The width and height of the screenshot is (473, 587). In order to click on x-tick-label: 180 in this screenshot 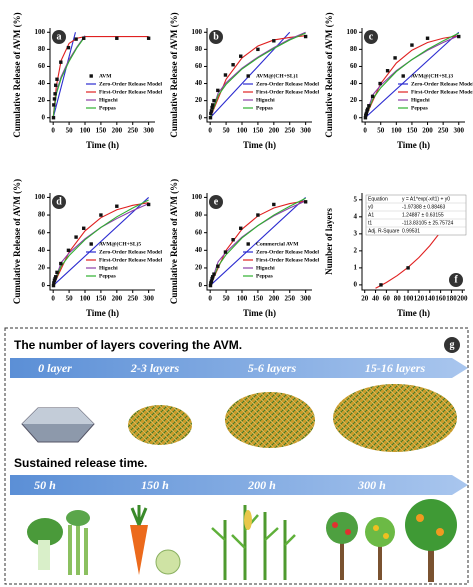, I will do `click(451, 299)`.